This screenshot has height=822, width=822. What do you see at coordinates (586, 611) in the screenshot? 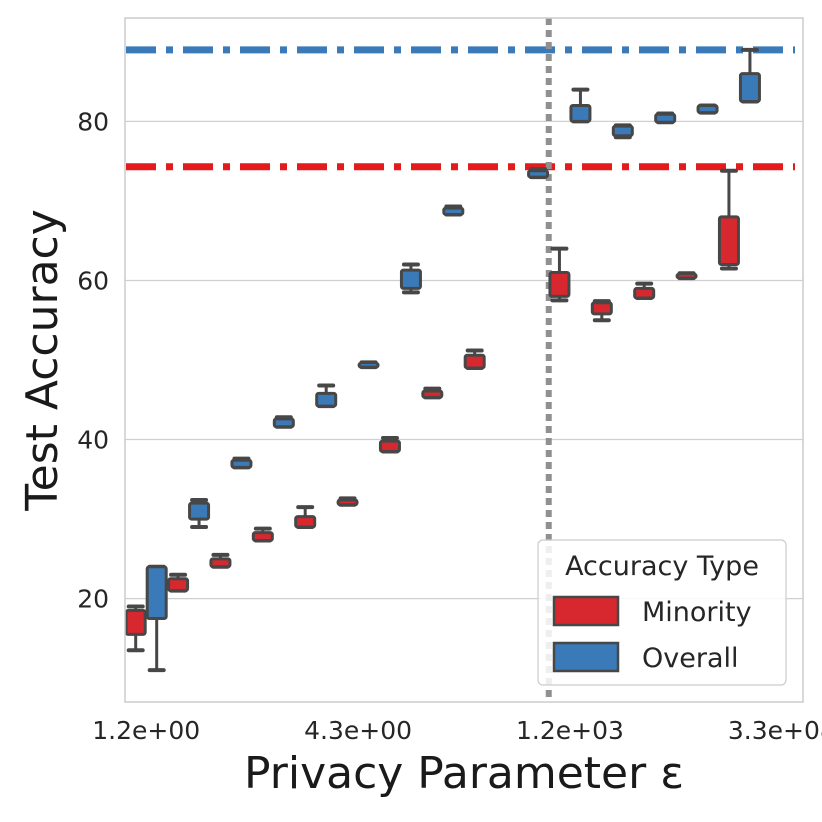
I see `legend-swatch-minority` at bounding box center [586, 611].